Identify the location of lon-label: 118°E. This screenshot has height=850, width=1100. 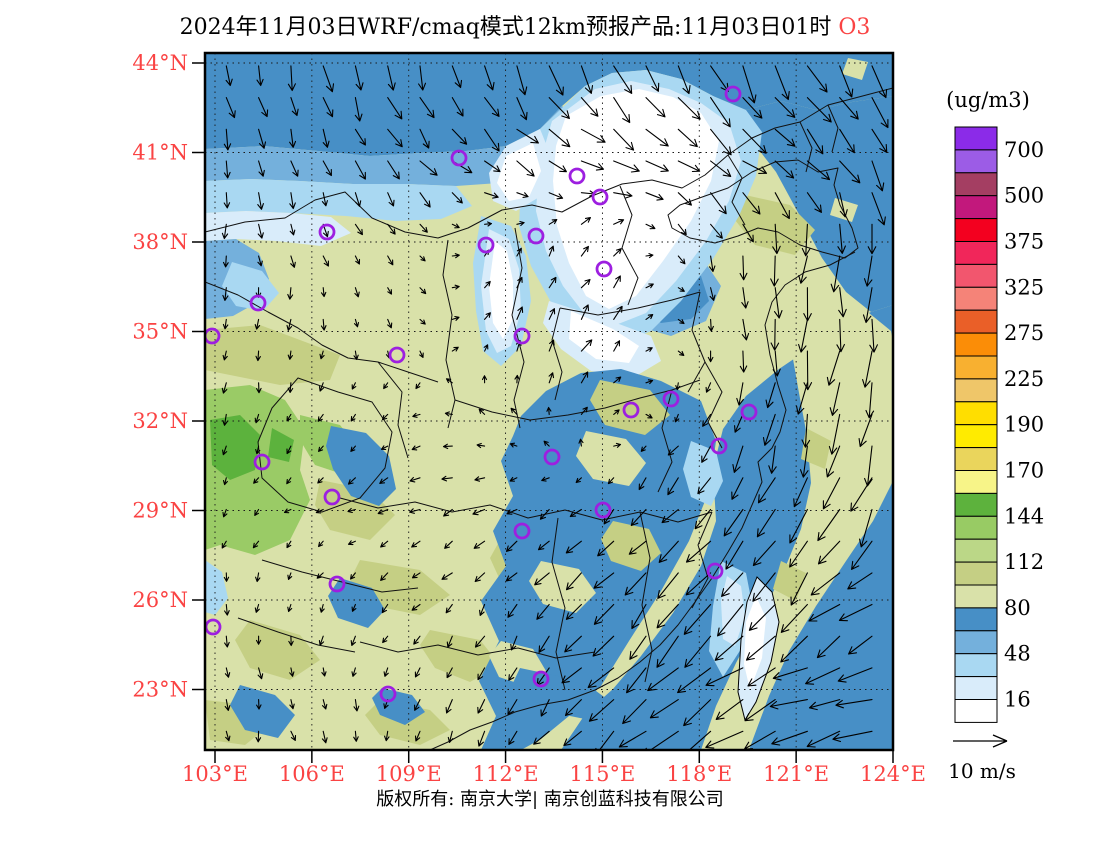
(699, 774).